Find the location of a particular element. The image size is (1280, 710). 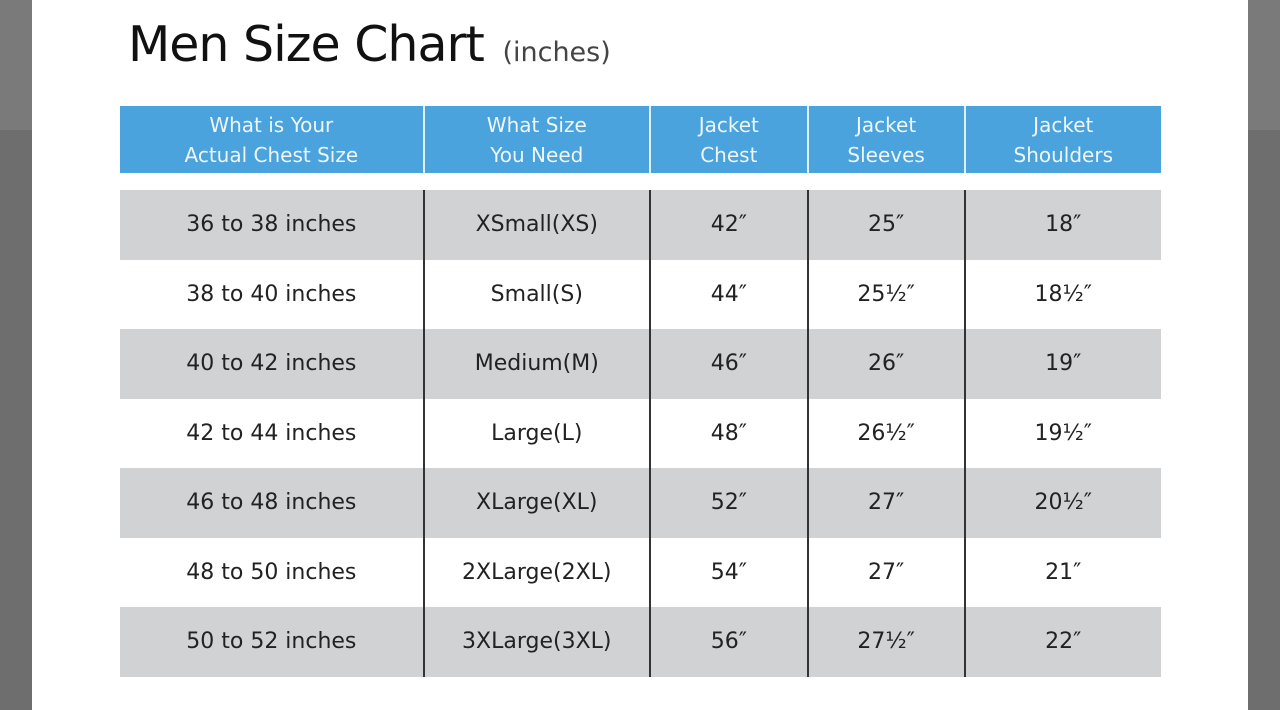

cell-size-needed: XSmall(XS) is located at coordinates (535, 225).